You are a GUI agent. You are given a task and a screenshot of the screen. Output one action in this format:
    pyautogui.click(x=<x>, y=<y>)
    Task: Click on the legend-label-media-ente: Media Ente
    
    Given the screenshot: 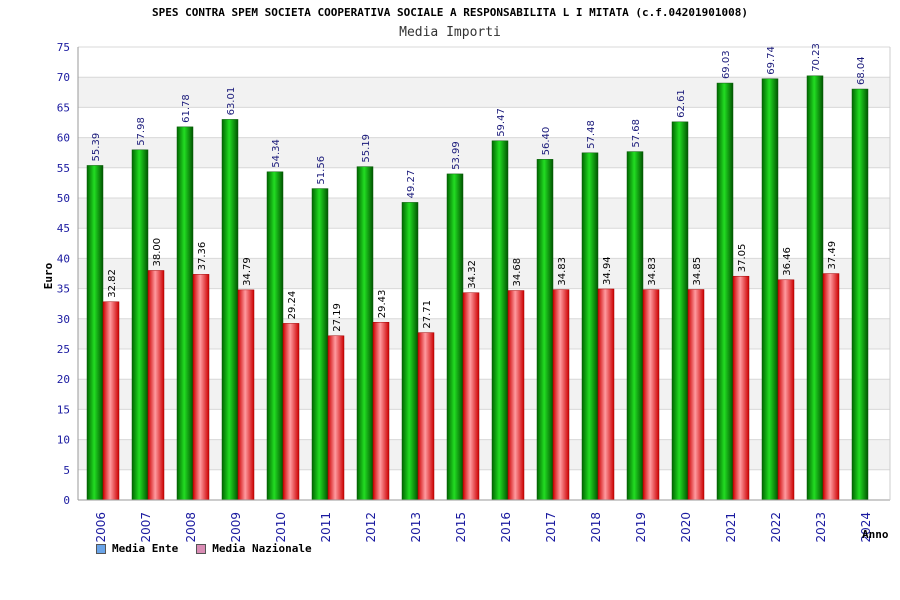 What is the action you would take?
    pyautogui.click(x=145, y=548)
    